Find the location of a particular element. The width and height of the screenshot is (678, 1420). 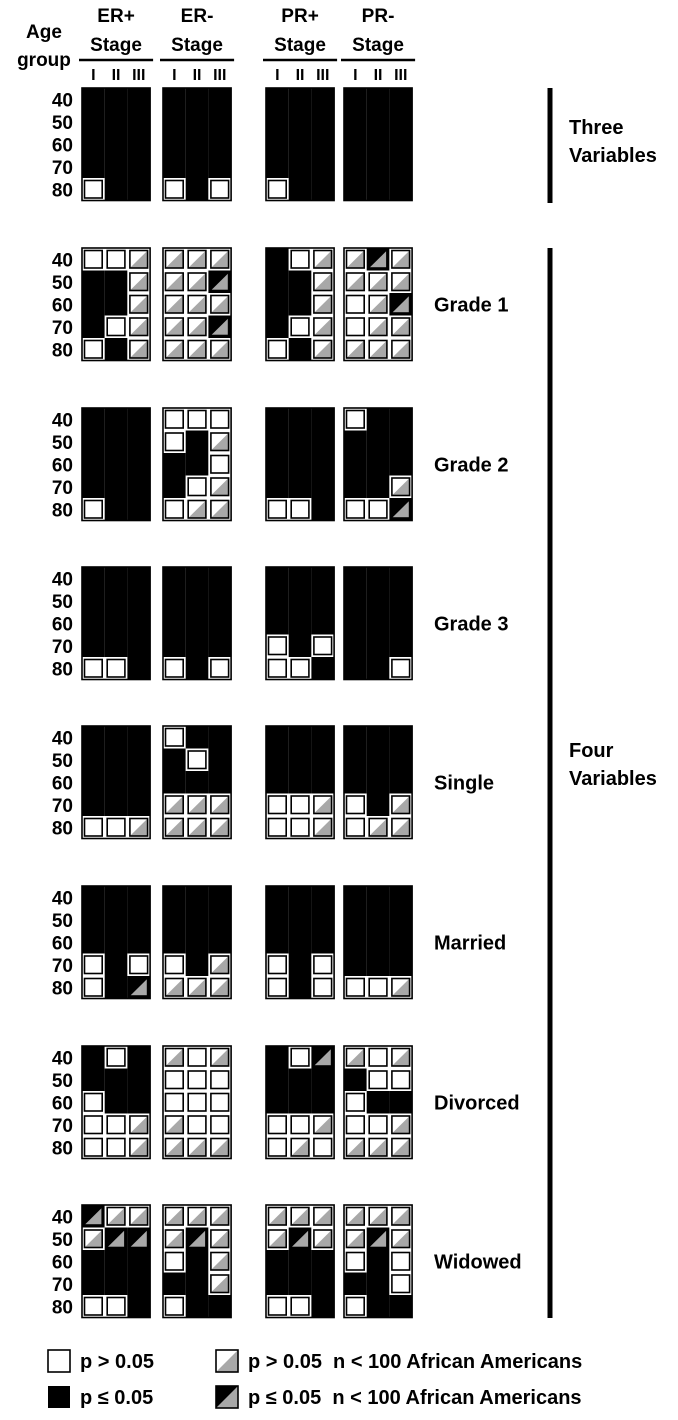

header: Age group is located at coordinates (44, 46).